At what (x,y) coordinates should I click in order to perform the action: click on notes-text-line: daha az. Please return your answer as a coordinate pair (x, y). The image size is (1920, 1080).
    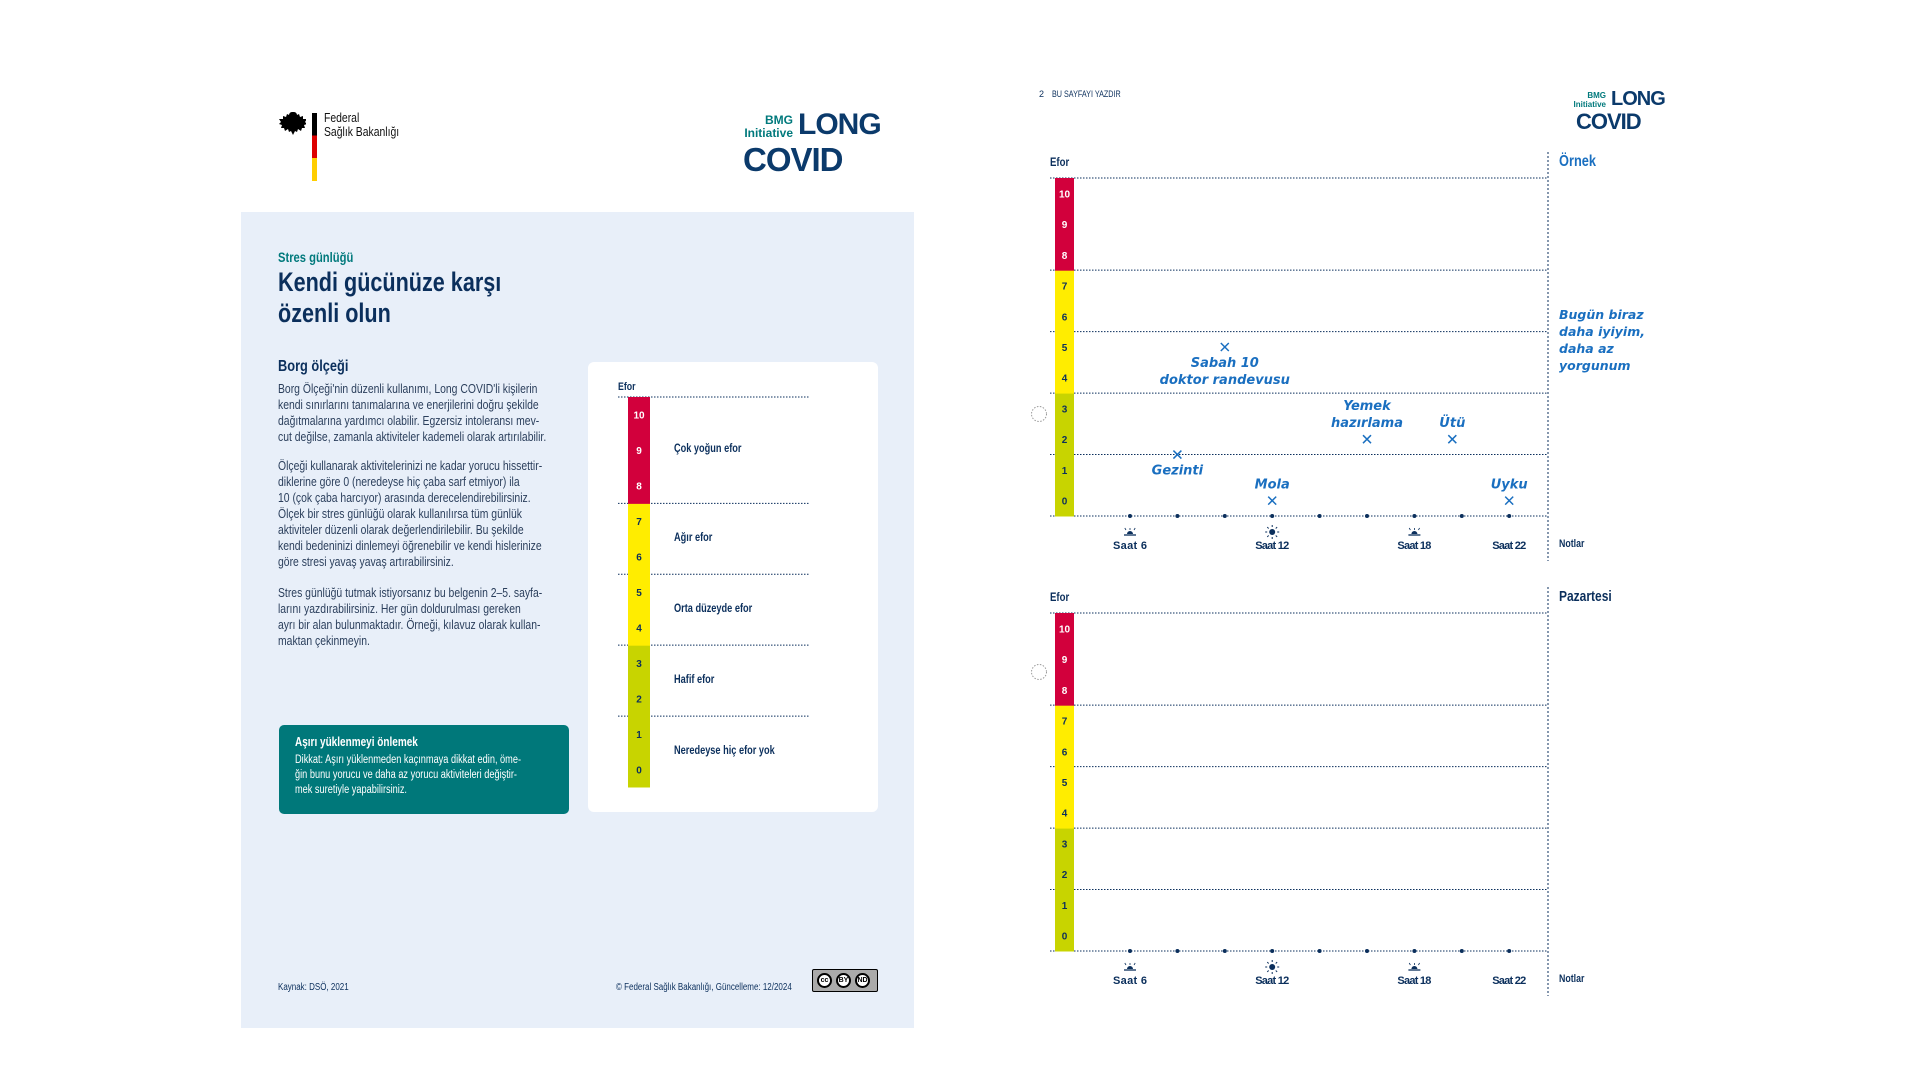
    Looking at the image, I should click on (1586, 348).